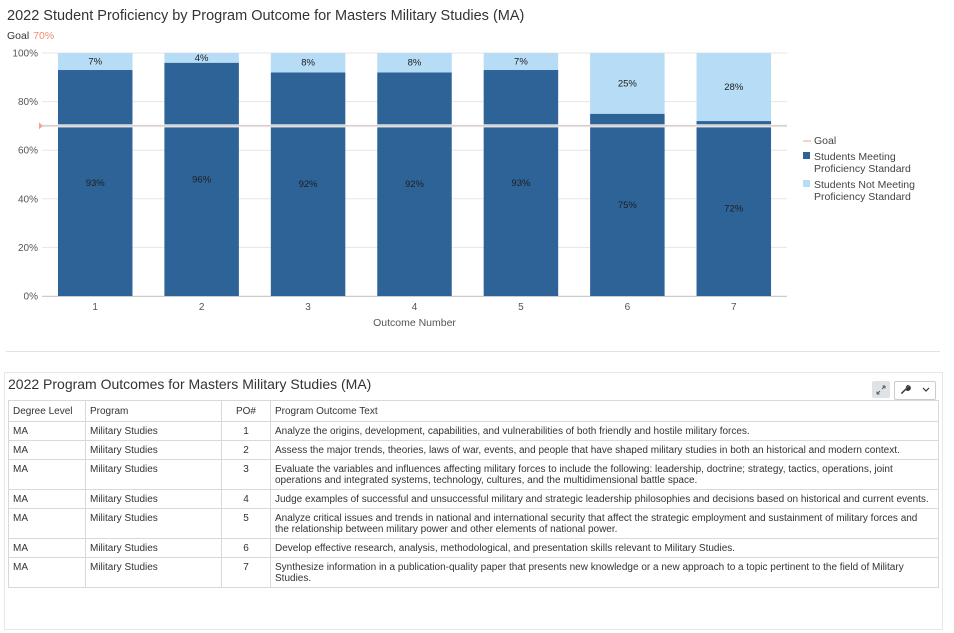 The width and height of the screenshot is (954, 633). What do you see at coordinates (28, 199) in the screenshot?
I see `y-tick-label: 40%` at bounding box center [28, 199].